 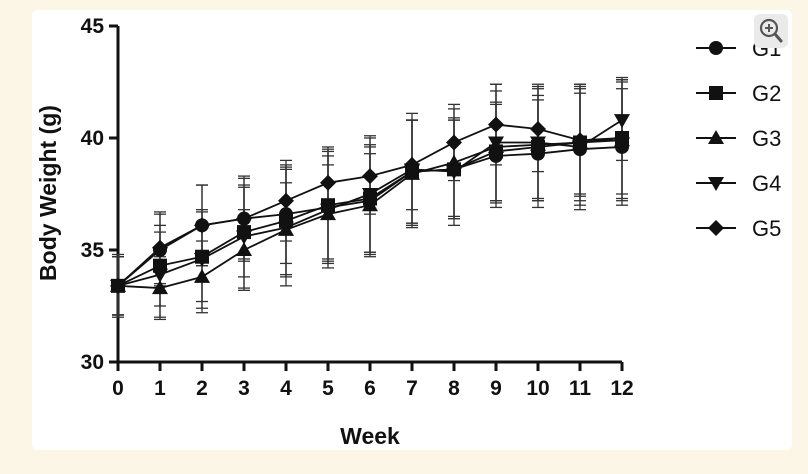 What do you see at coordinates (370, 436) in the screenshot?
I see `x-axis-title: Week` at bounding box center [370, 436].